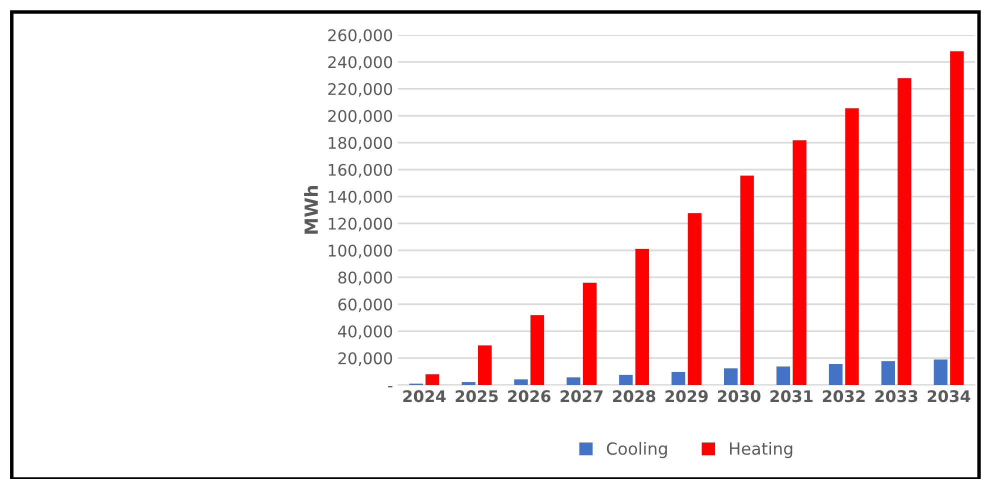 The height and width of the screenshot is (479, 981). I want to click on x-tick-label: 2032, so click(843, 396).